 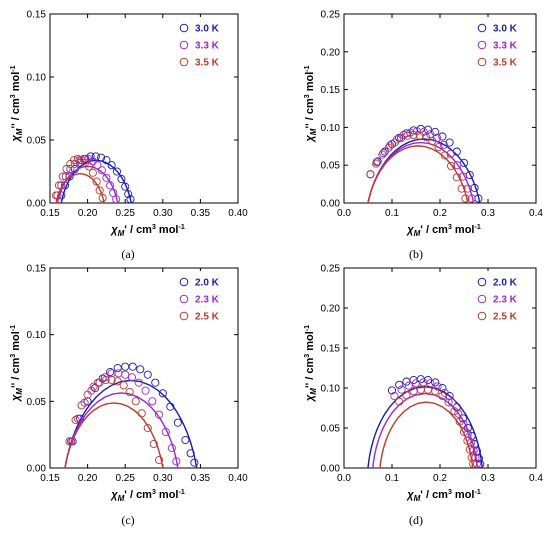 I want to click on panel-b-xlabel: χM' / cm3 mol-1, so click(x=443, y=231).